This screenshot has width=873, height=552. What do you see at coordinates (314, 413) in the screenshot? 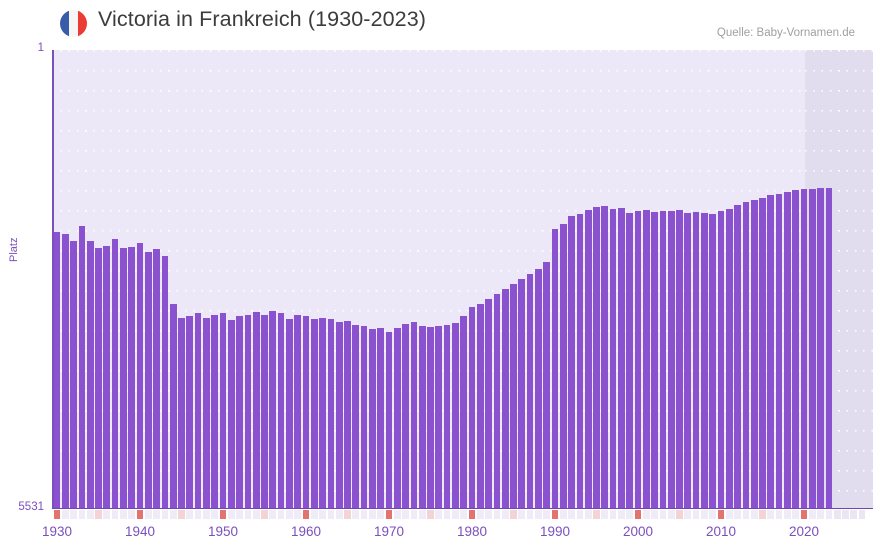
I see `bar-1961` at bounding box center [314, 413].